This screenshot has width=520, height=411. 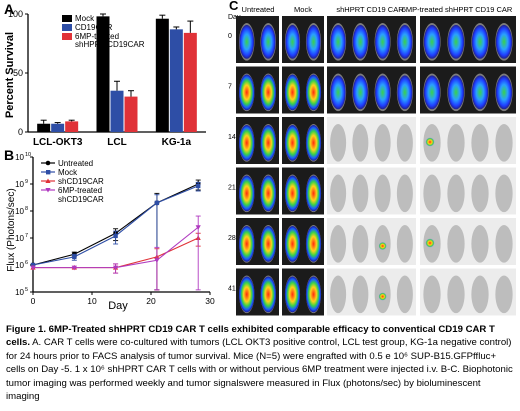 What do you see at coordinates (232, 188) in the screenshot?
I see `day-label: 21` at bounding box center [232, 188].